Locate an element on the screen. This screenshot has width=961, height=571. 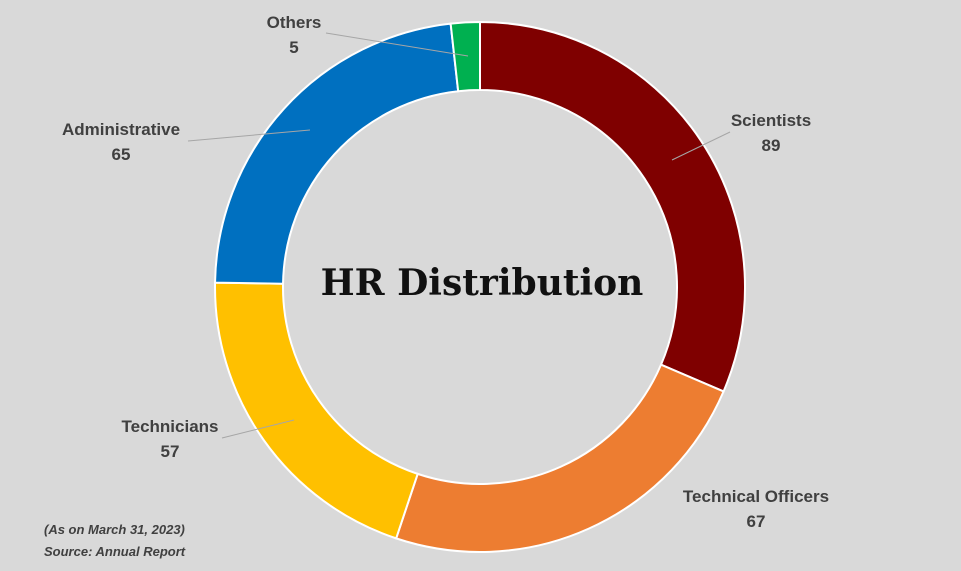
slice-technicians is located at coordinates (316, 410).